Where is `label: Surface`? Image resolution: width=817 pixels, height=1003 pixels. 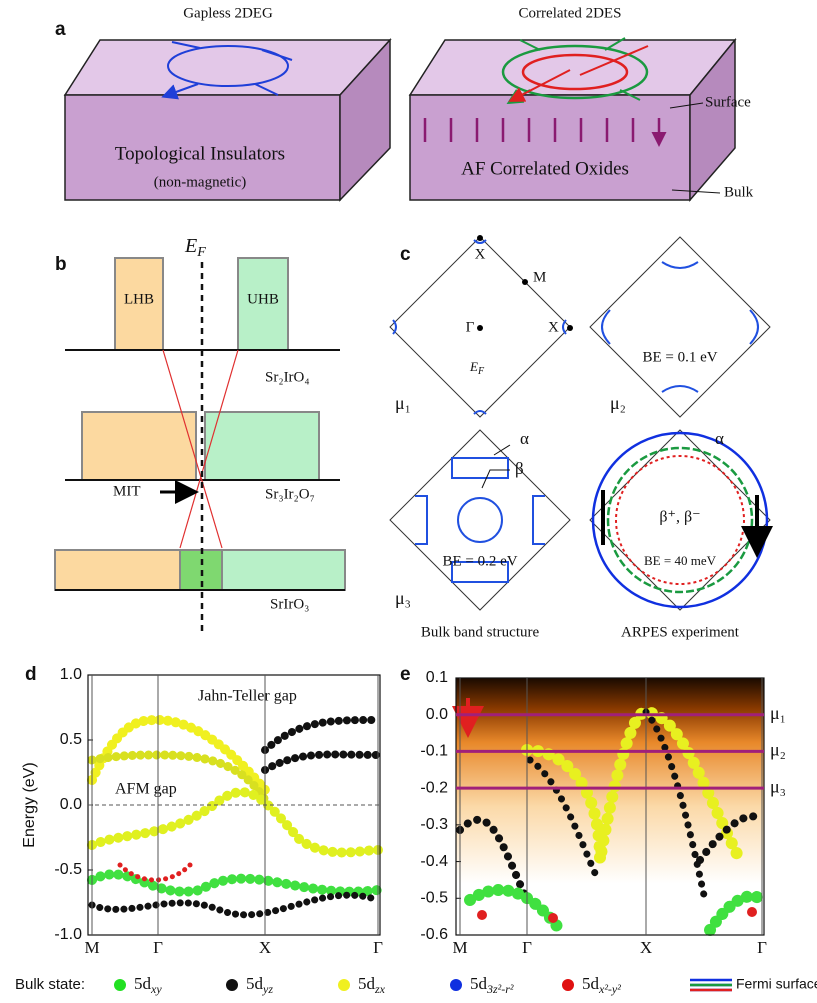
label: Surface is located at coordinates (728, 102).